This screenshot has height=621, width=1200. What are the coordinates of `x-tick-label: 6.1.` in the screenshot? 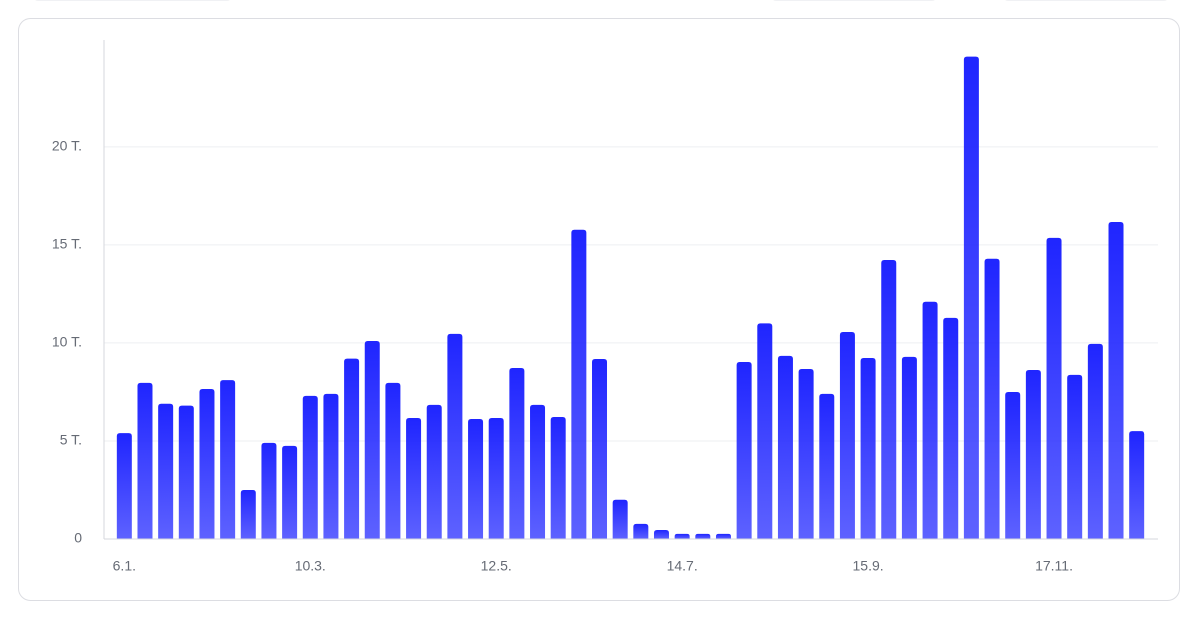 It's located at (124, 566).